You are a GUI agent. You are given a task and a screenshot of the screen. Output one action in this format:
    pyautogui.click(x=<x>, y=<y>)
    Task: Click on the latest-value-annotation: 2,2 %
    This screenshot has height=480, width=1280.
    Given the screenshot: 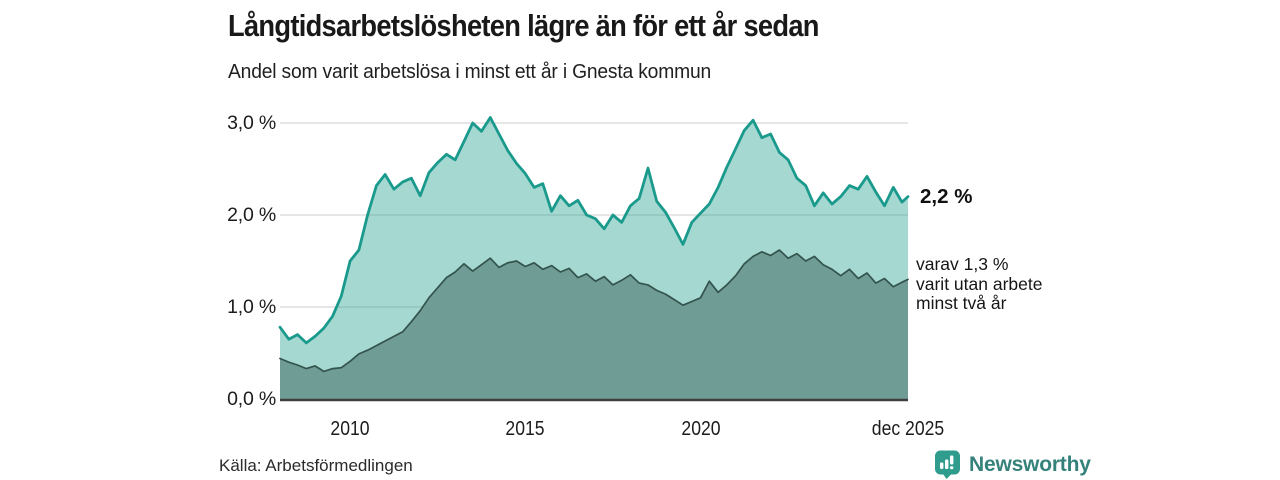 What is the action you would take?
    pyautogui.click(x=946, y=196)
    